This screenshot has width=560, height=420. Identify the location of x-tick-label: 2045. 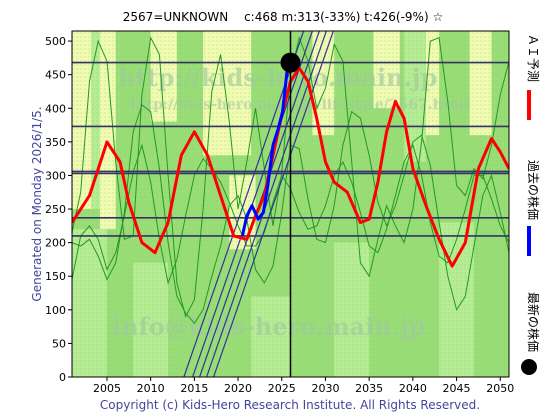
(457, 388).